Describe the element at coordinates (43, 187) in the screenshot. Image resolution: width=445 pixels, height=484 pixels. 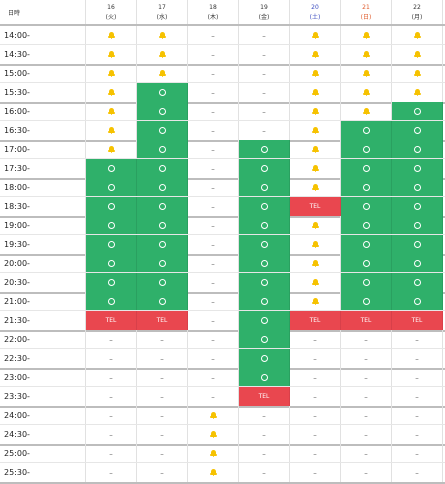
I see `time-label: 18:00-` at that location.